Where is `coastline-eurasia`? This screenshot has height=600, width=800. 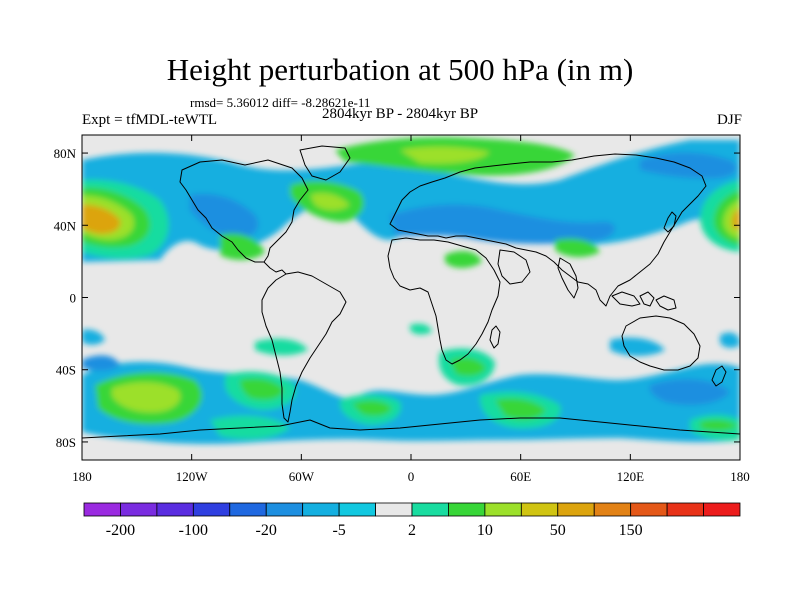 coastline-eurasia is located at coordinates (548, 230).